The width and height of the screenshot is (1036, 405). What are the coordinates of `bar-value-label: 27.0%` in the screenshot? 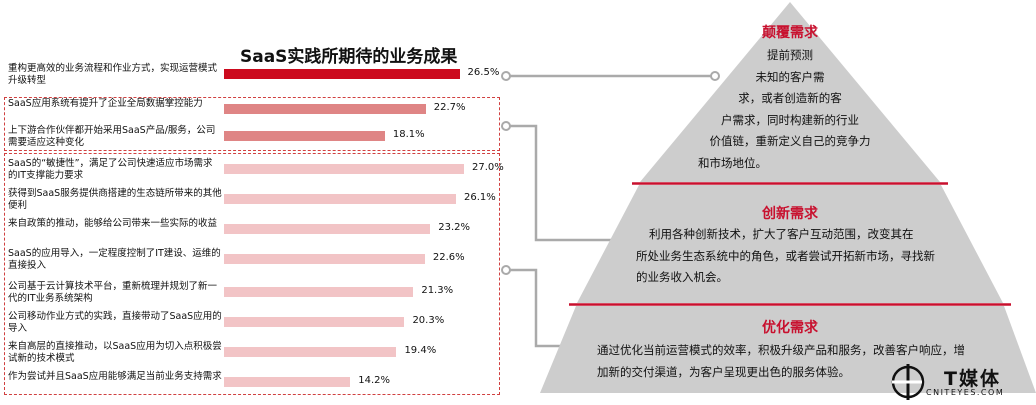 It's located at (488, 167).